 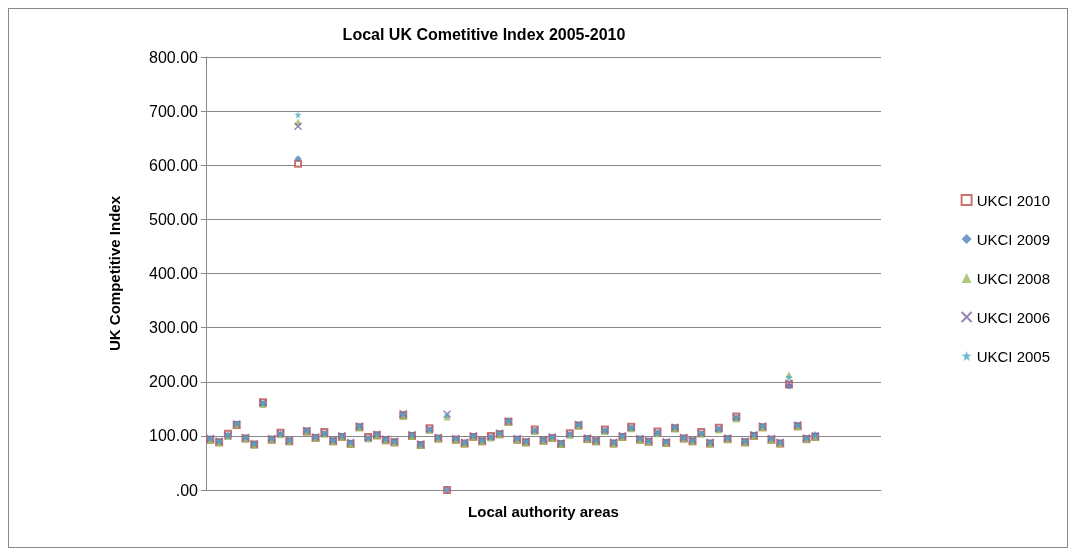 What do you see at coordinates (1013, 317) in the screenshot?
I see `legend-label: UKCI 2006` at bounding box center [1013, 317].